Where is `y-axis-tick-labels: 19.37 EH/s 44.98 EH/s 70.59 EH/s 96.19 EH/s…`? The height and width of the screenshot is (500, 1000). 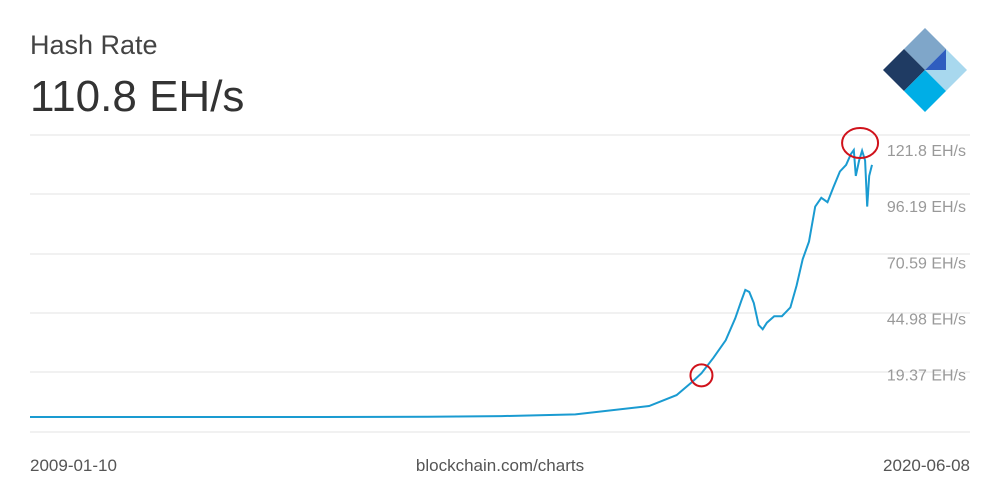
y-axis-tick-labels: 19.37 EH/s 44.98 EH/s 70.59 EH/s 96.19 EH/s… is located at coordinates (926, 264).